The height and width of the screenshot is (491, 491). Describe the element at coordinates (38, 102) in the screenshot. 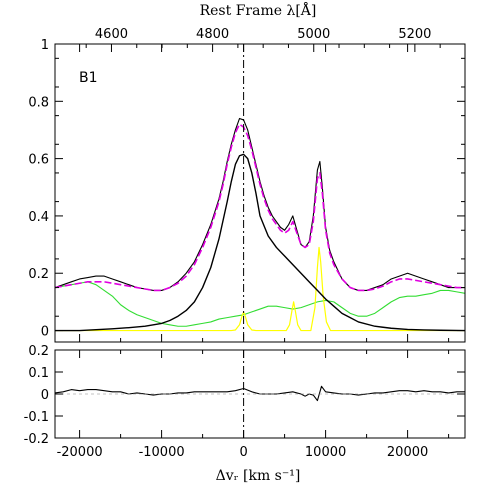

I see `main-ytick-label: 0.8` at that location.